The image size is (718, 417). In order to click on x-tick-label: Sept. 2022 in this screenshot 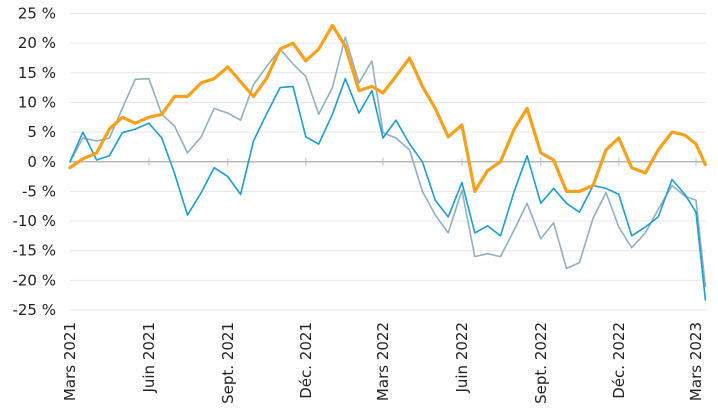, I will do `click(541, 363)`.